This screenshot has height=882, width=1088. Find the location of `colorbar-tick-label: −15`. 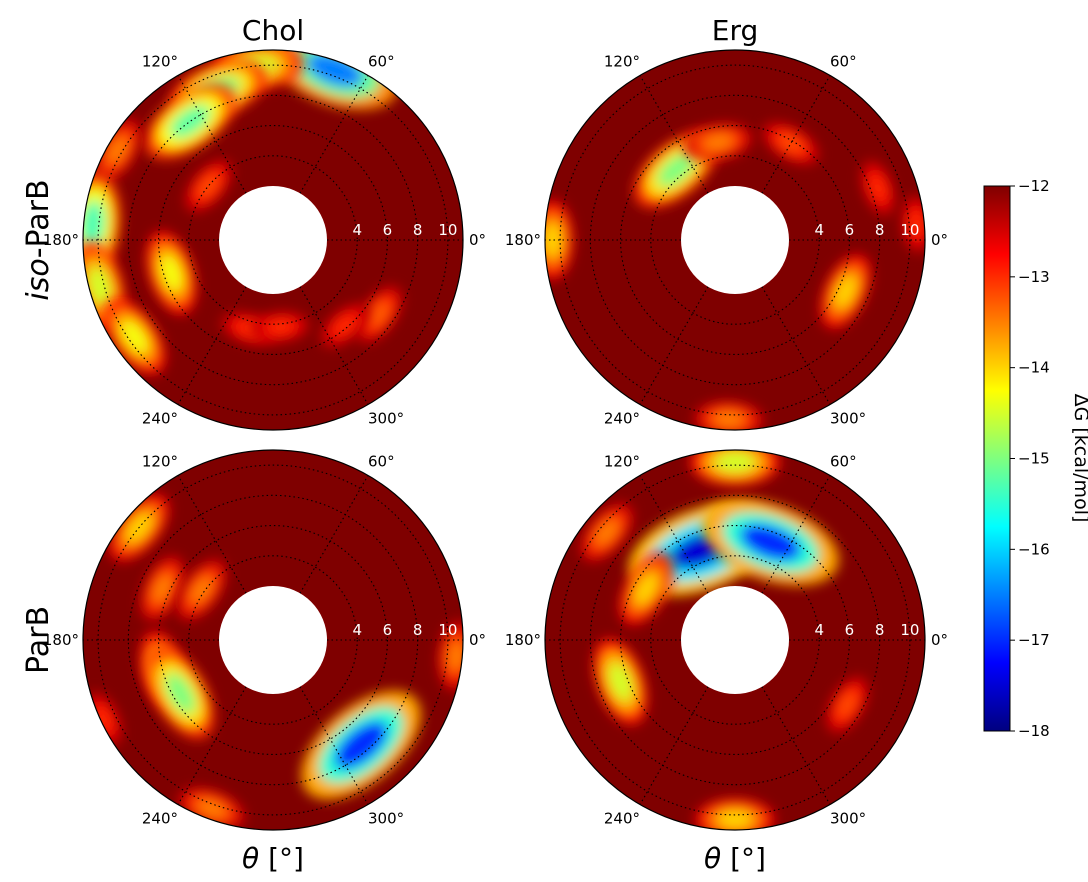

colorbar-tick-label: −15 is located at coordinates (1034, 459).